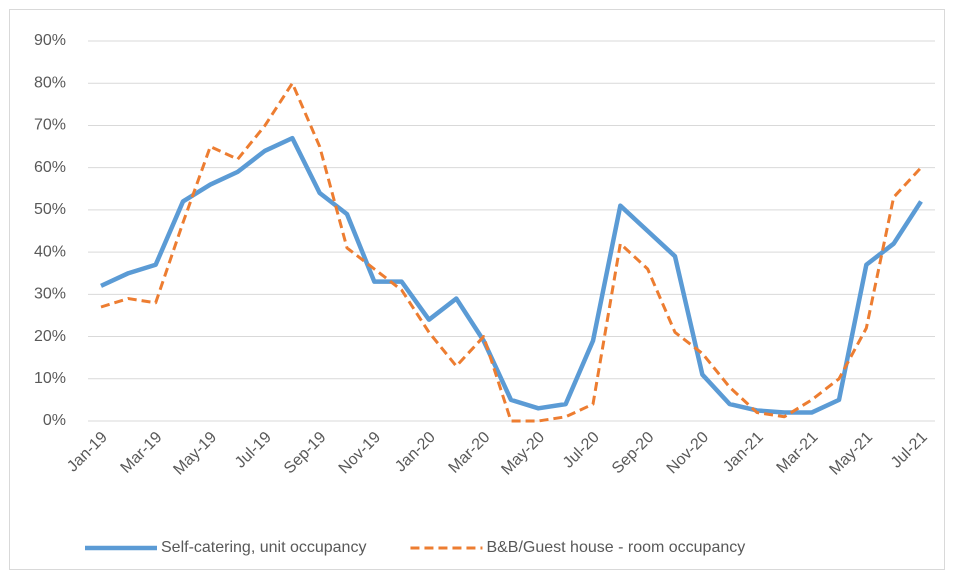 Image resolution: width=955 pixels, height=584 pixels. What do you see at coordinates (54, 420) in the screenshot?
I see `y-tick-label: 0%` at bounding box center [54, 420].